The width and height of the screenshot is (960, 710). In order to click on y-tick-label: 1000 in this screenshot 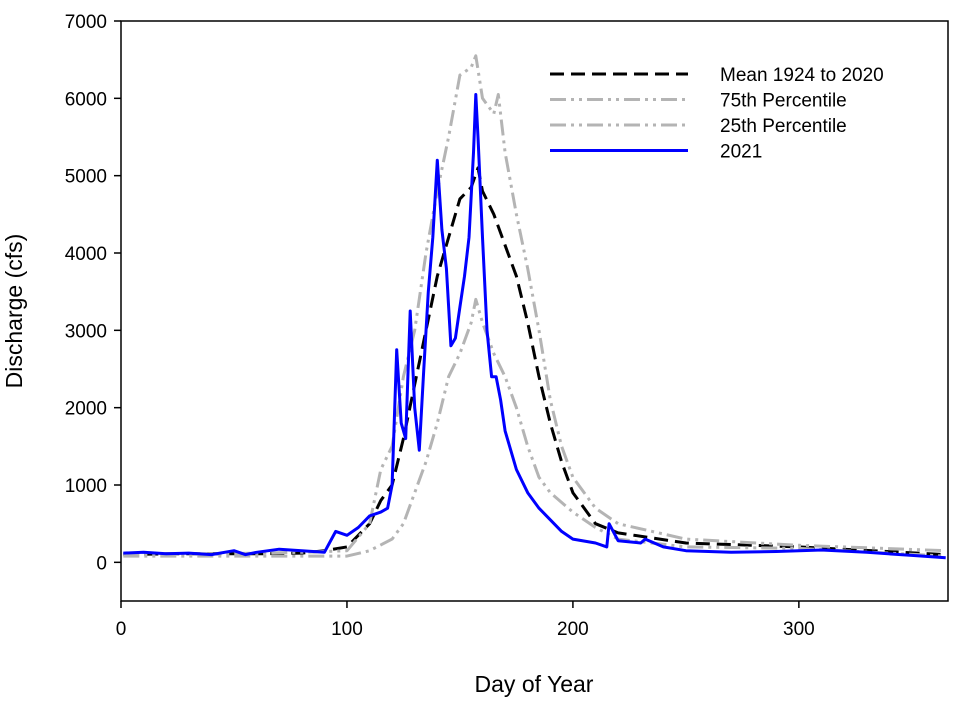, I will do `click(86, 486)`.